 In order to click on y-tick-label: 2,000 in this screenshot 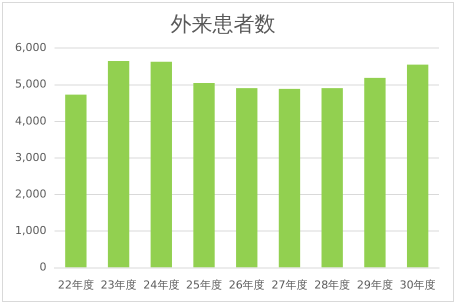, I will do `click(30, 193)`.